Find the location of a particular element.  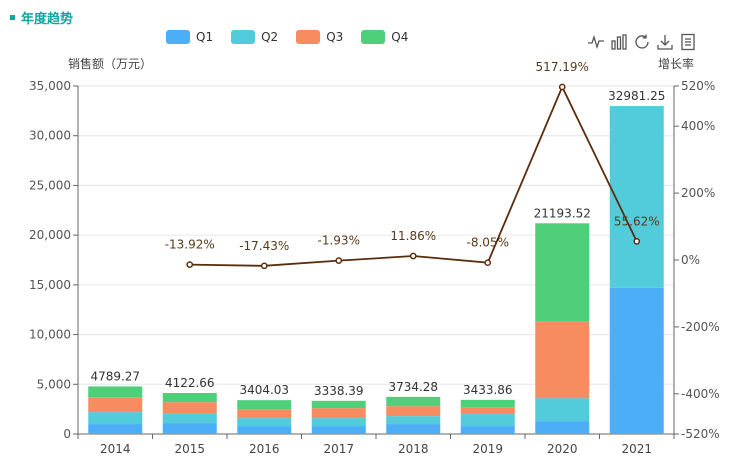

chart-toolbox is located at coordinates (642, 42).